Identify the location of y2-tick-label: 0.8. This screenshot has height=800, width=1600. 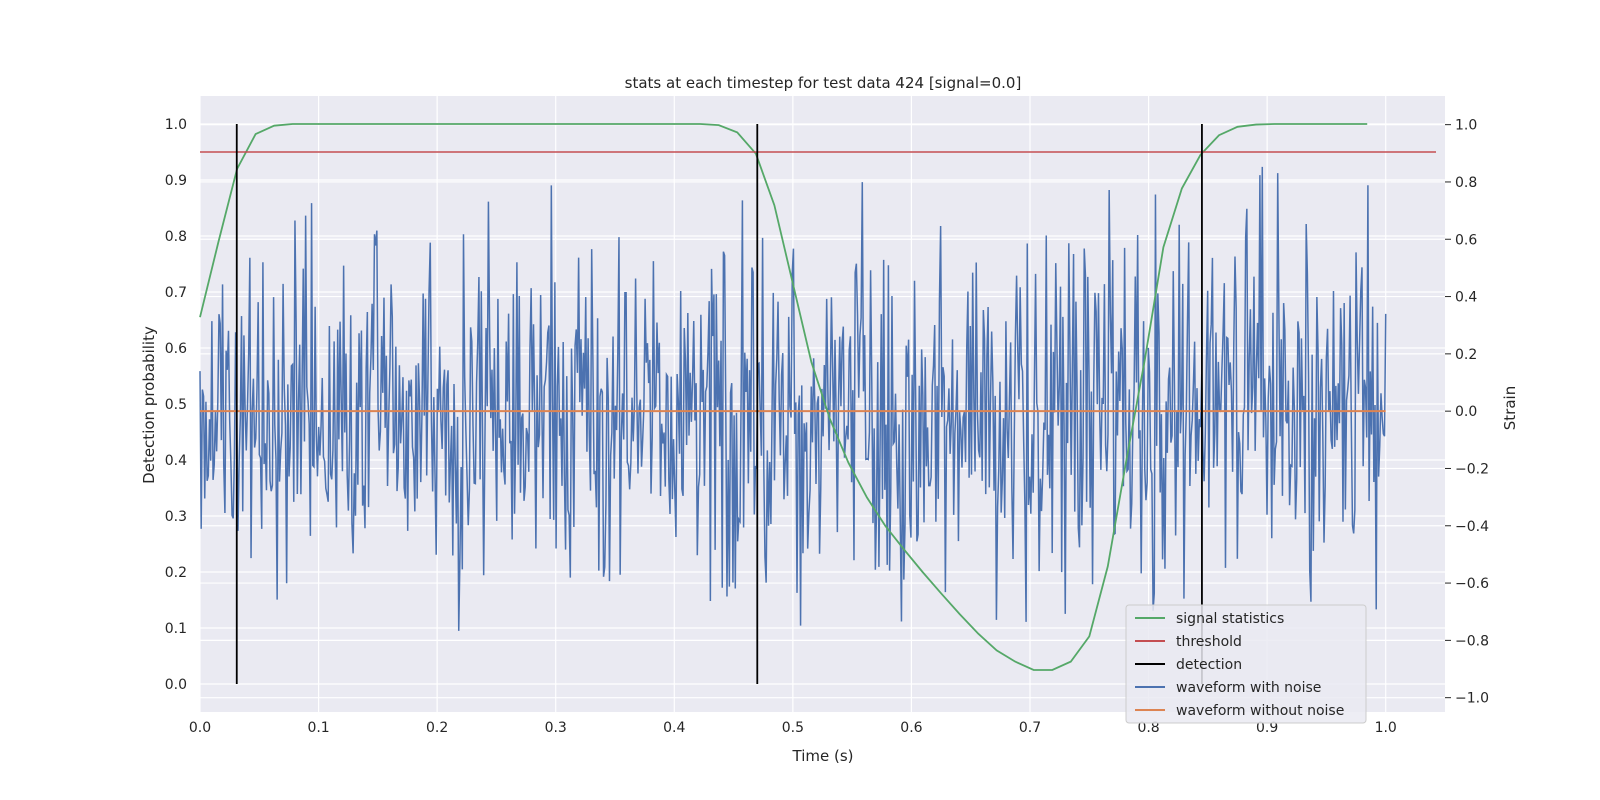
(1466, 183).